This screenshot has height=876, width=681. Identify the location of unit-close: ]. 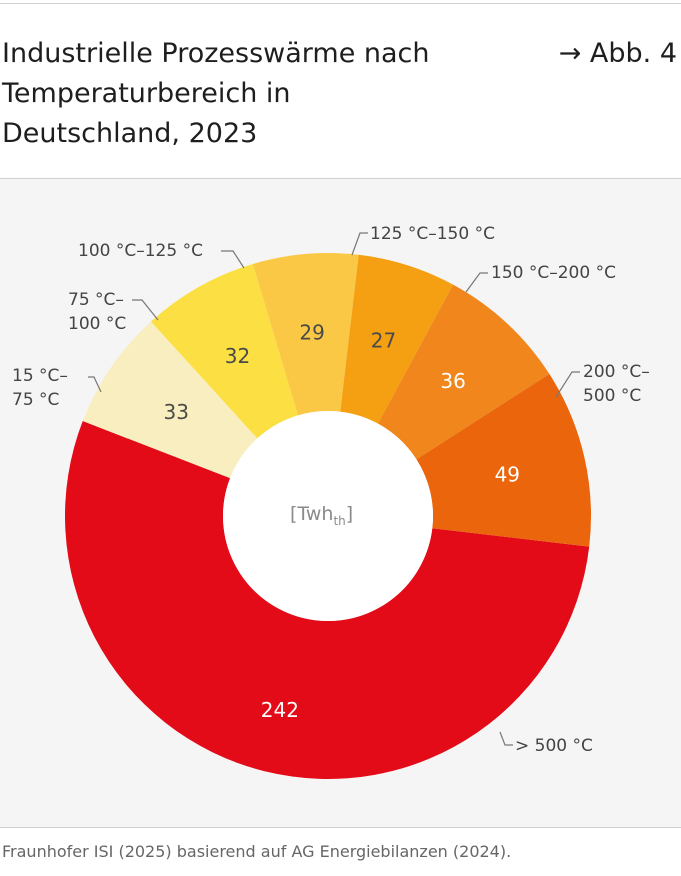
(349, 514).